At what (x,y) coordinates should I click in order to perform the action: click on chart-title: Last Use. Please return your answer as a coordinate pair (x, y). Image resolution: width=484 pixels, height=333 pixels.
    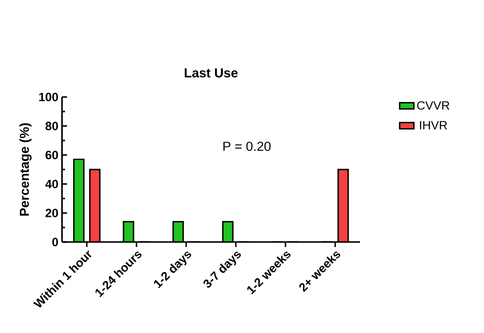
    Looking at the image, I should click on (211, 73).